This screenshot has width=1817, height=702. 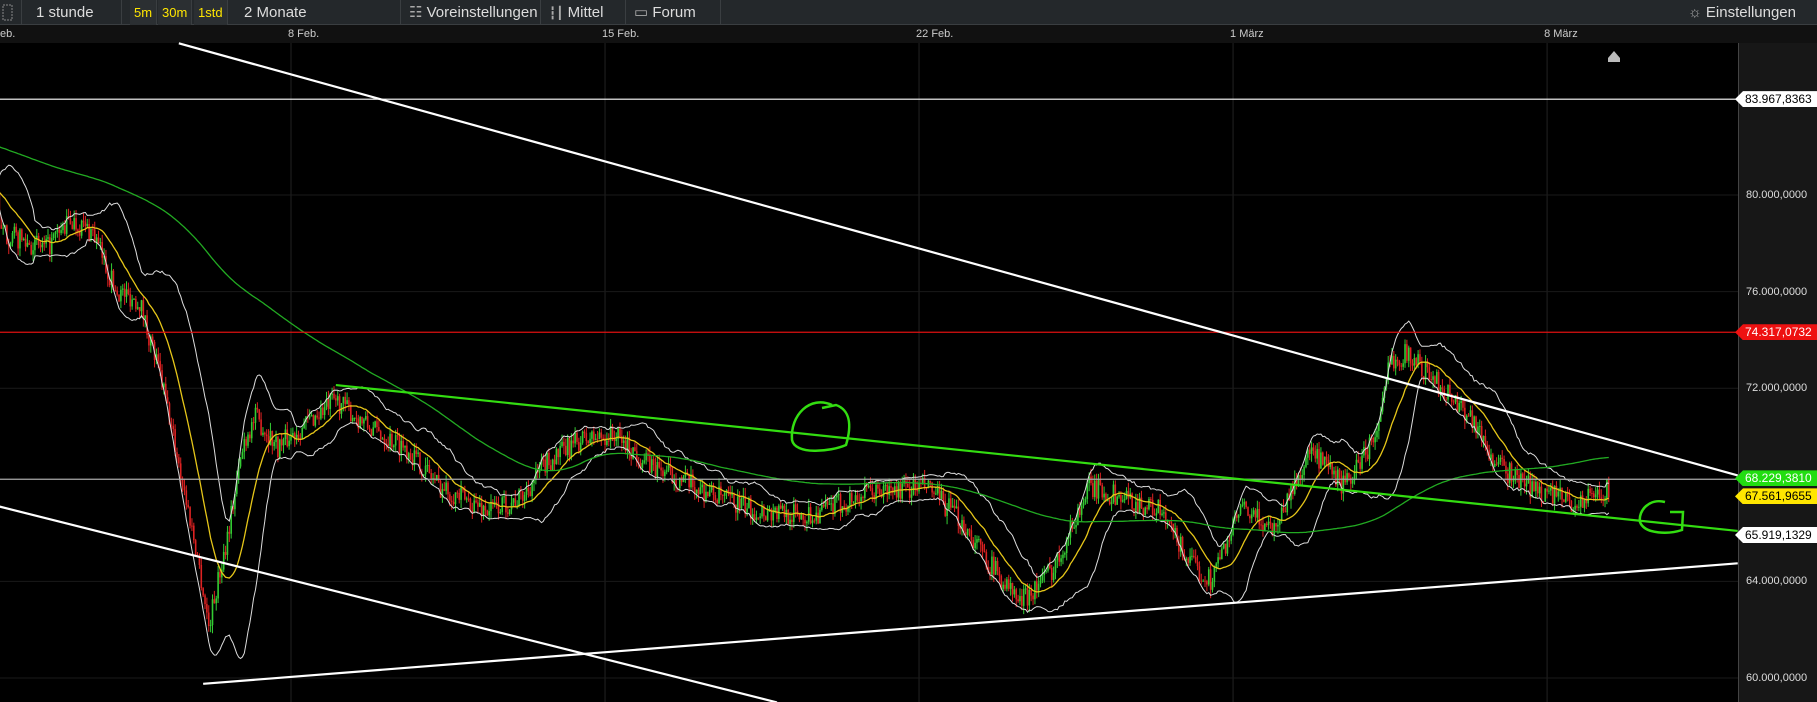 What do you see at coordinates (11, 12) in the screenshot?
I see `layout-icon` at bounding box center [11, 12].